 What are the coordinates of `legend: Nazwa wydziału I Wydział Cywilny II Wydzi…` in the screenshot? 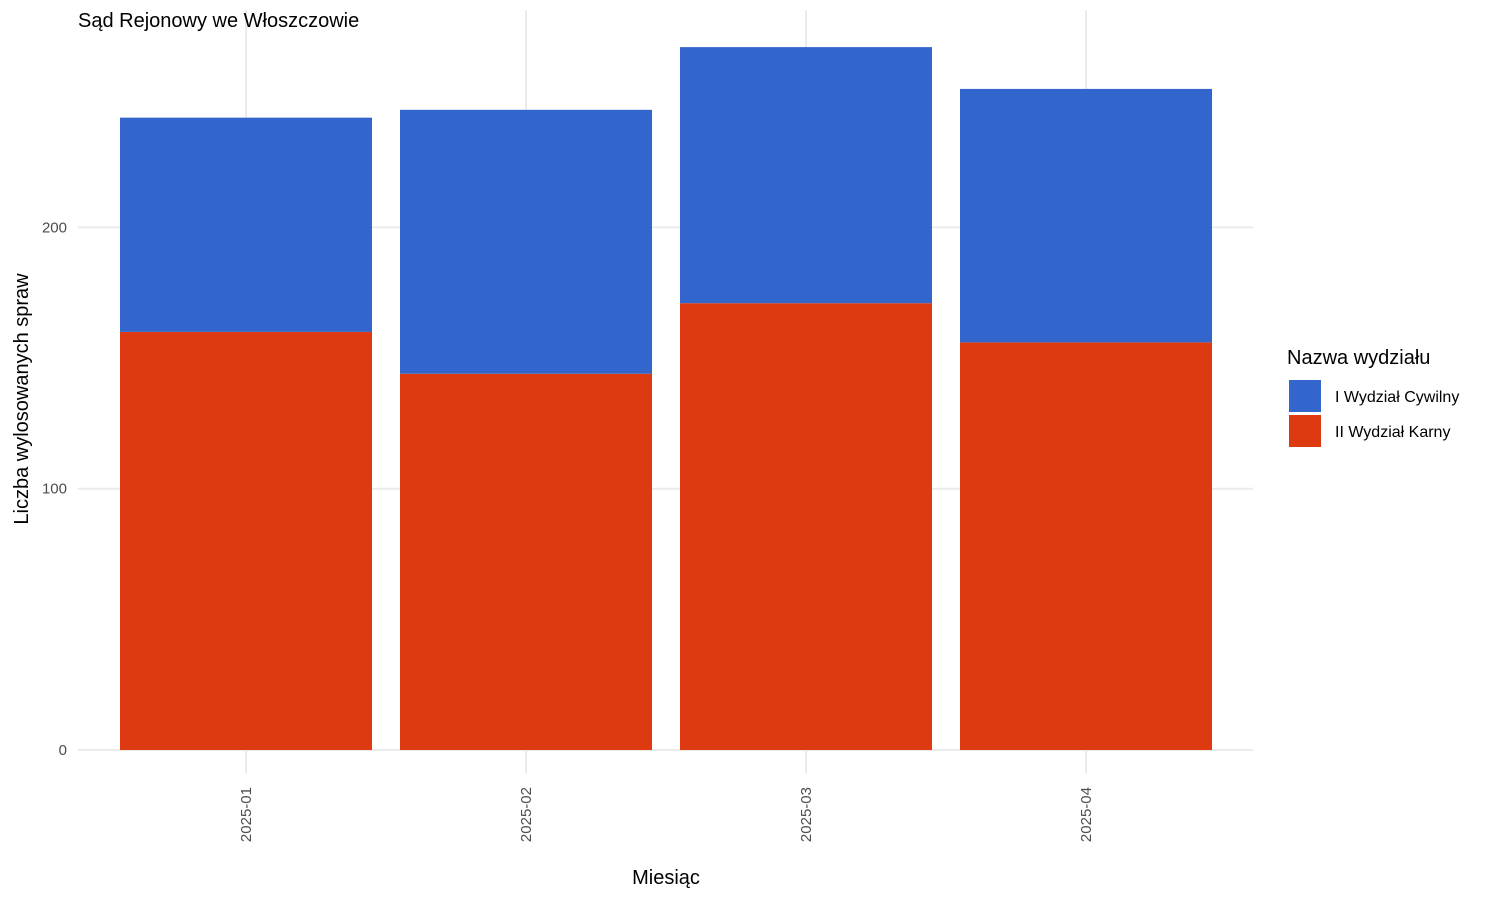 It's located at (1373, 397).